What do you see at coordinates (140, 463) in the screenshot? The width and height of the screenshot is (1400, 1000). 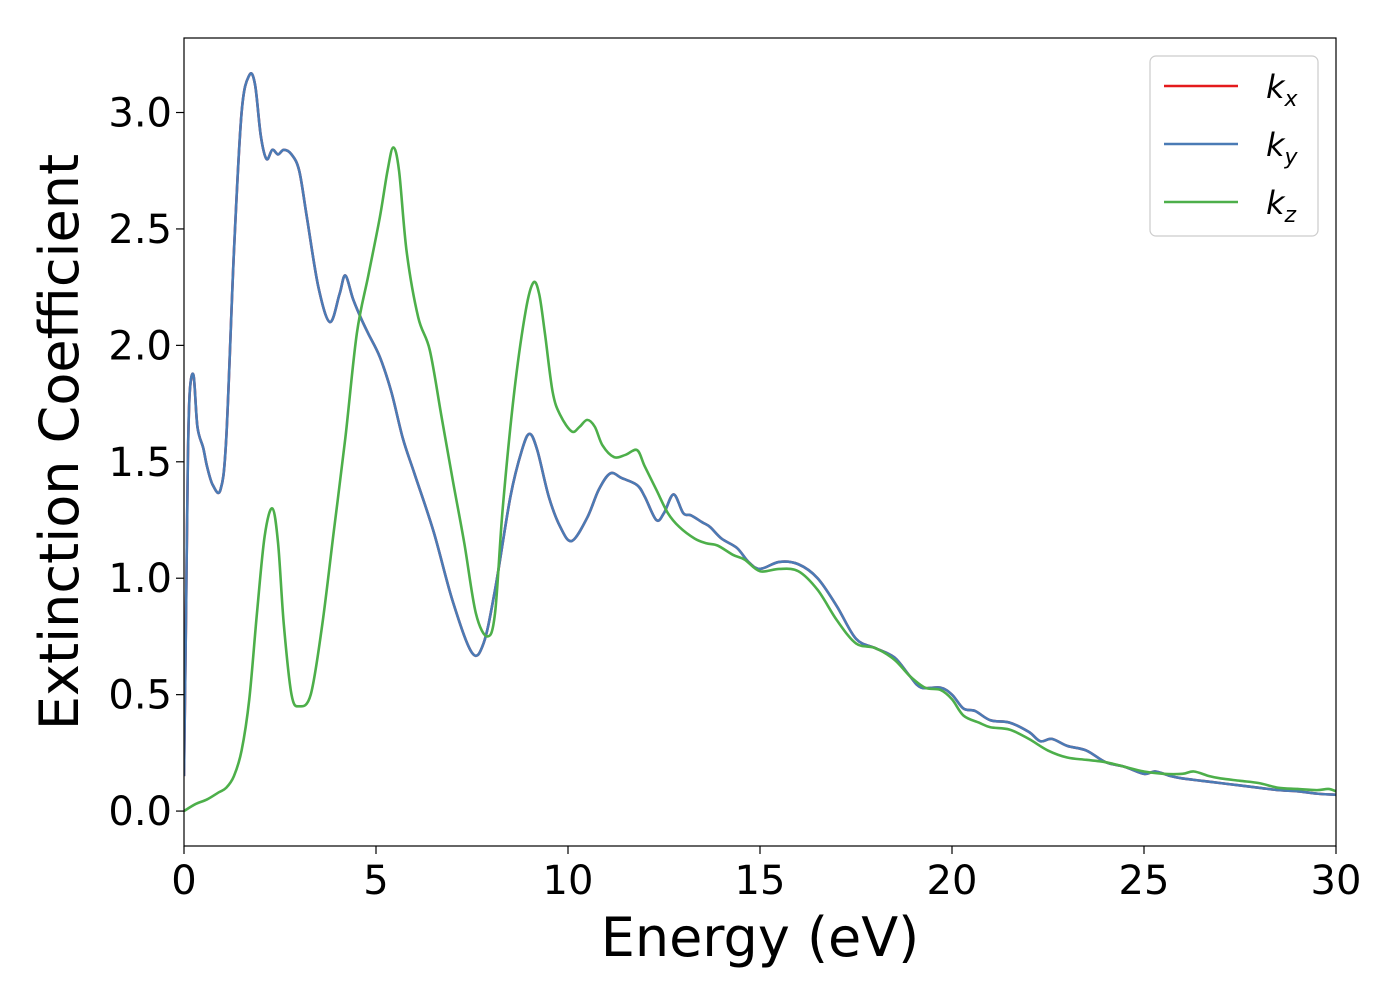 I see `y-tick-label: 1.5` at bounding box center [140, 463].